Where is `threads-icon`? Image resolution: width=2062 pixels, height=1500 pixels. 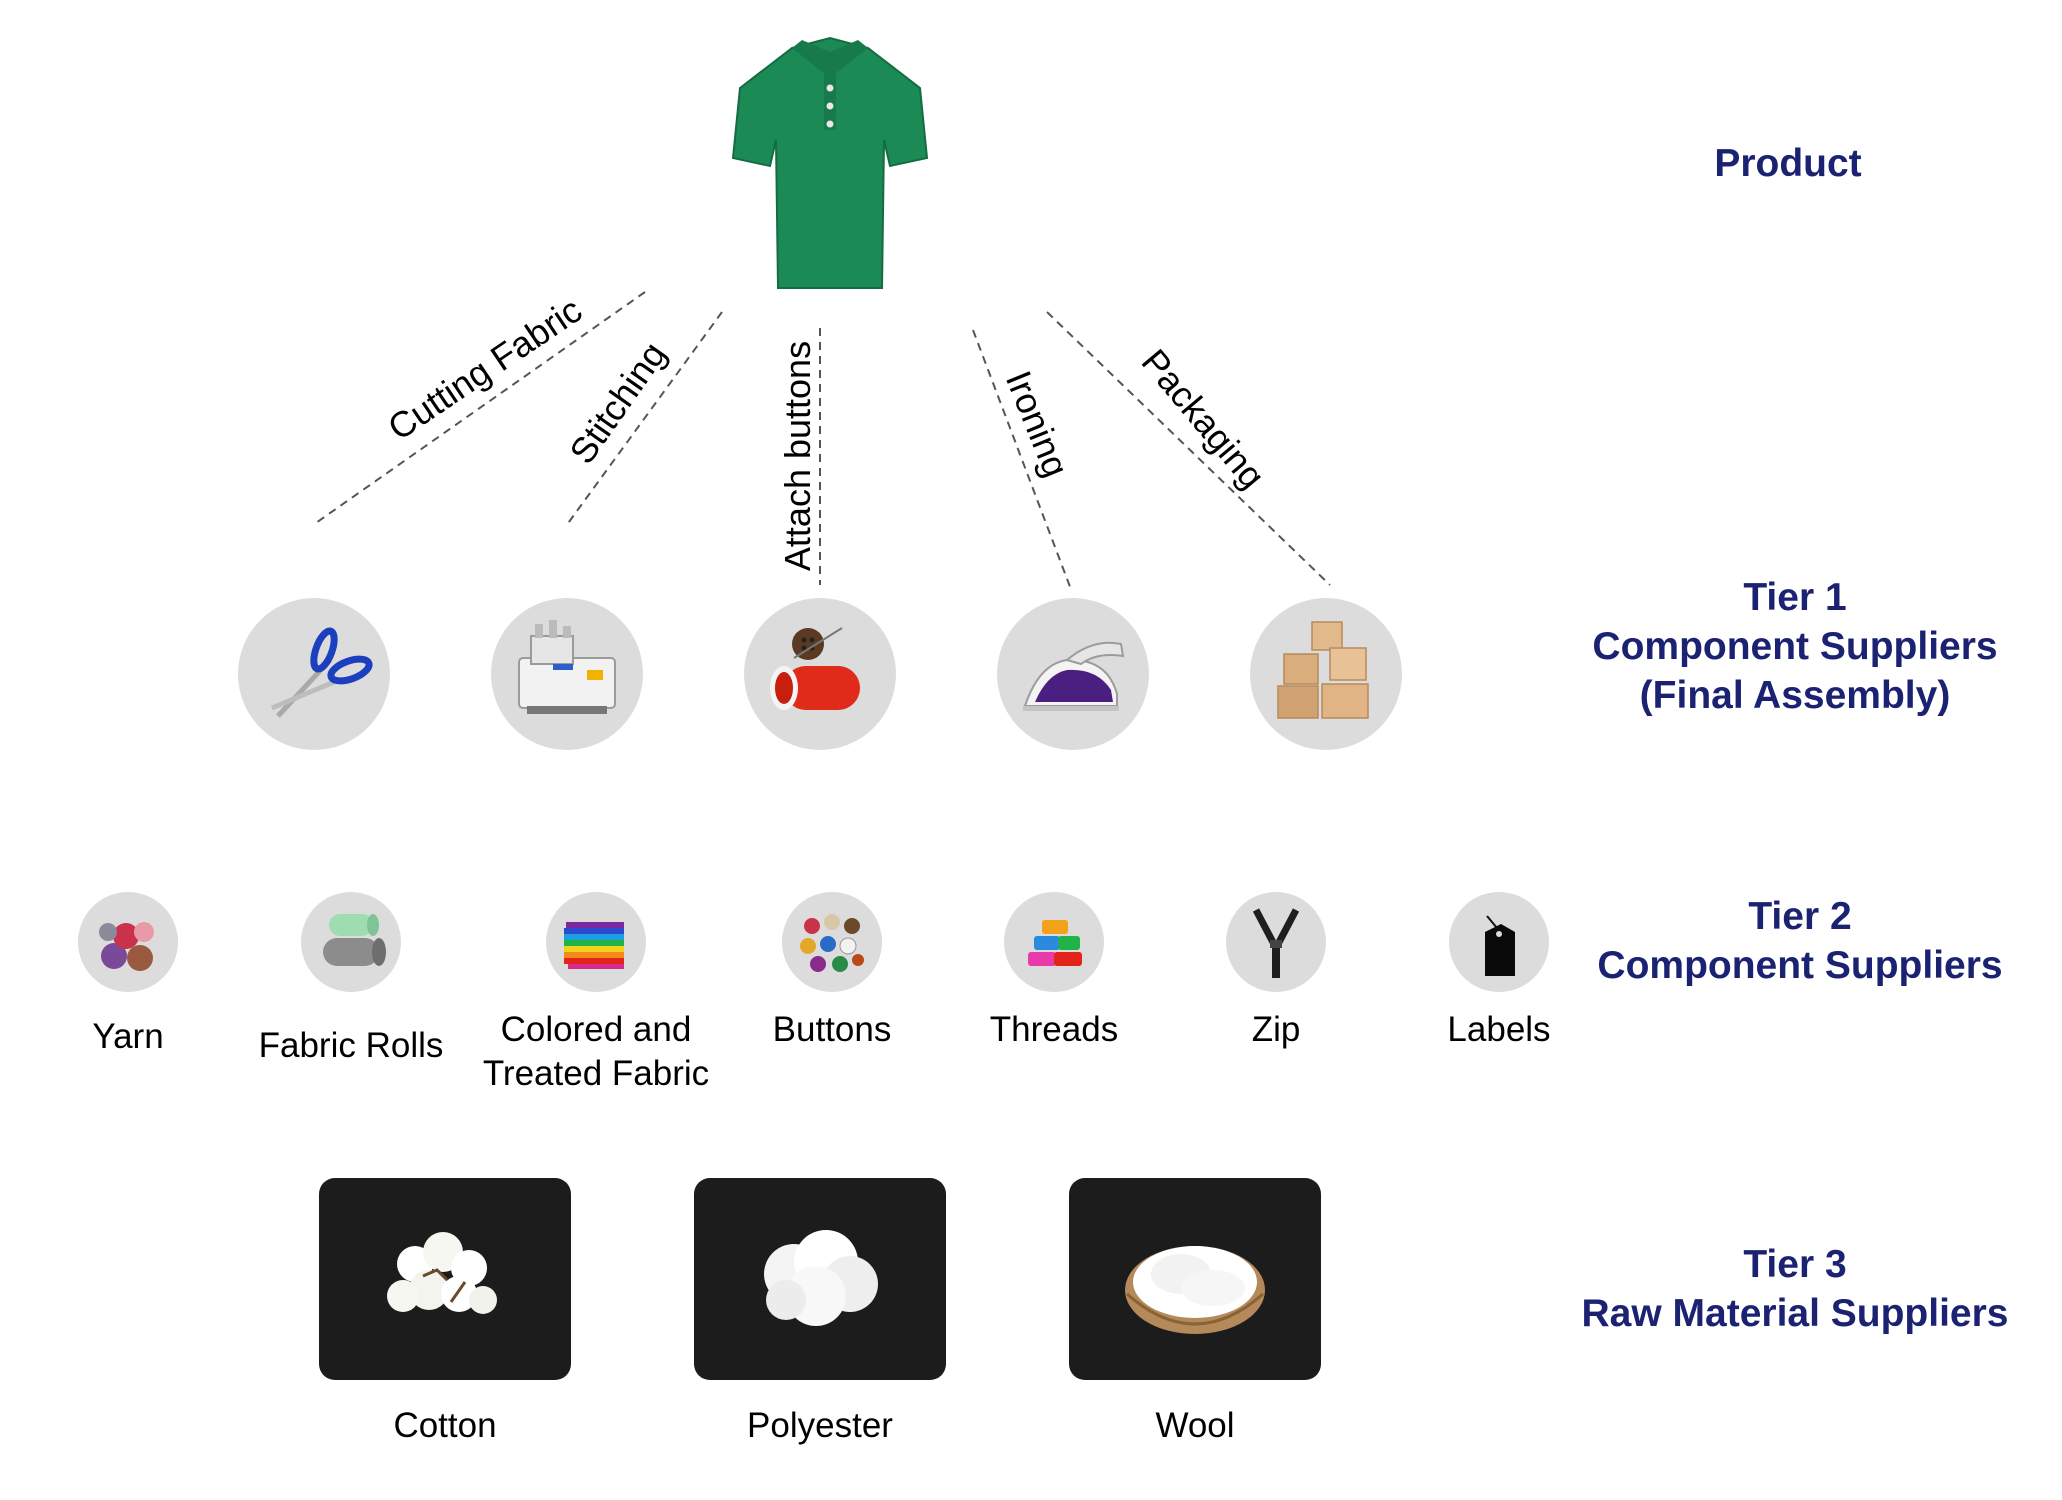 threads-icon is located at coordinates (1055, 943).